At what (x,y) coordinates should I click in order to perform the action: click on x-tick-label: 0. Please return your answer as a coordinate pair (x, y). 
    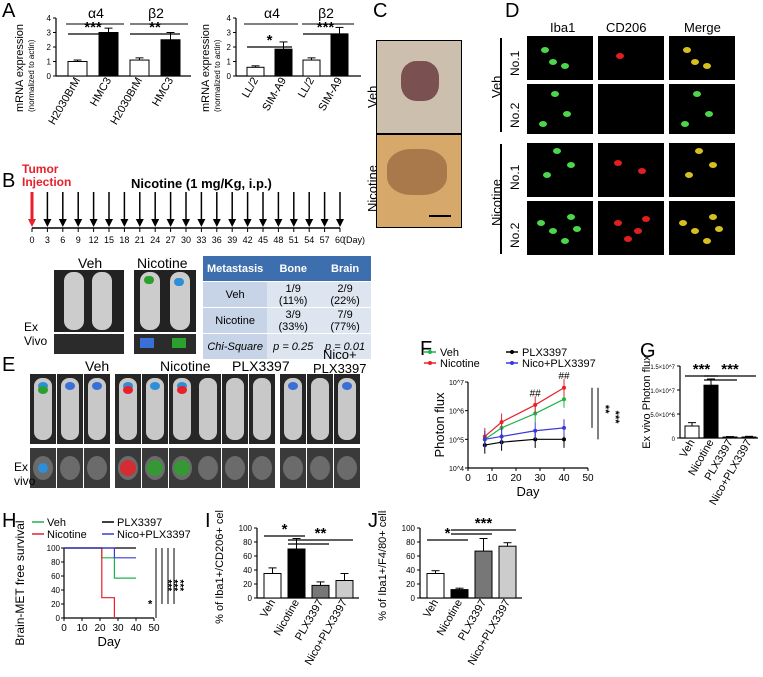
    Looking at the image, I should click on (468, 478).